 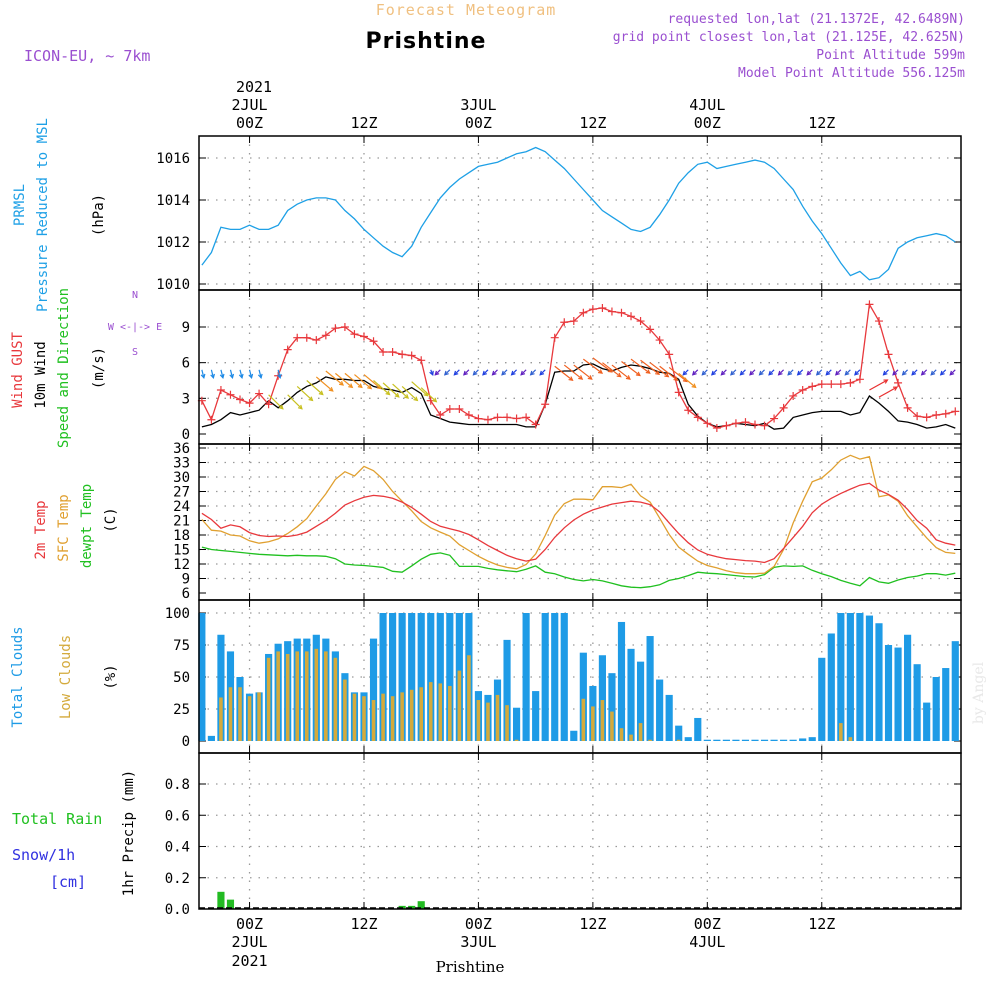 What do you see at coordinates (816, 19) in the screenshot?
I see `requested-coords: requested lon,lat (21.1372E, 42.6489N)` at bounding box center [816, 19].